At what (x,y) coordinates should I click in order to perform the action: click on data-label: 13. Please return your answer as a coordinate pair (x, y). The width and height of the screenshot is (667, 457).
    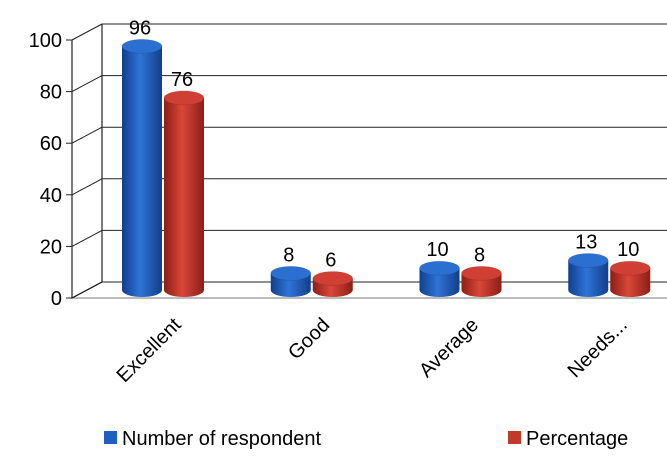
    Looking at the image, I should click on (586, 242).